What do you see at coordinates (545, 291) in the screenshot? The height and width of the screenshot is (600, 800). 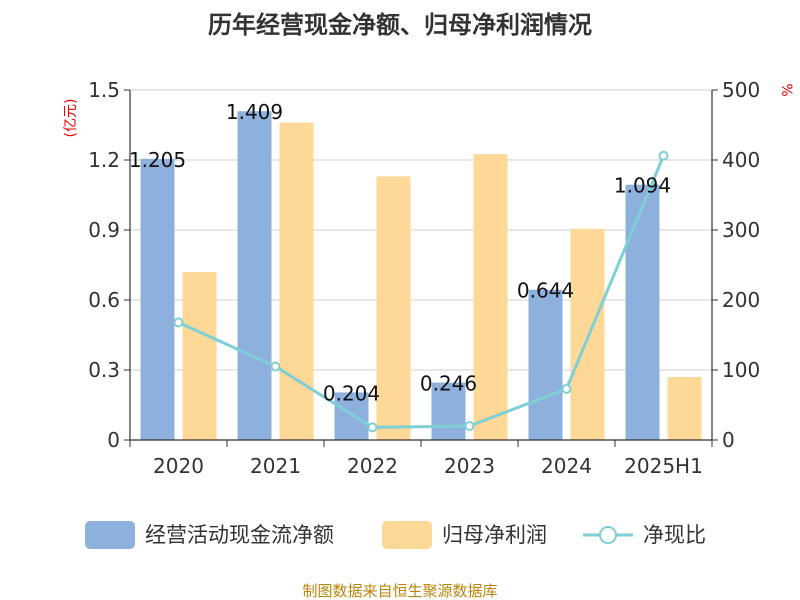 I see `data-label: 0.644` at bounding box center [545, 291].